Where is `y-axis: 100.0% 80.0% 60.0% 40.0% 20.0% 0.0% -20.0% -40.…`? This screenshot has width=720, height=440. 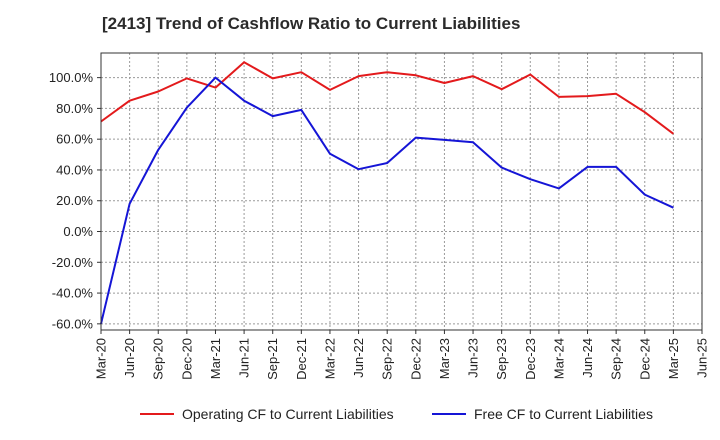
y-axis: 100.0% 80.0% 60.0% 40.0% 20.0% 0.0% -20.0% -40.… is located at coordinates (75, 200).